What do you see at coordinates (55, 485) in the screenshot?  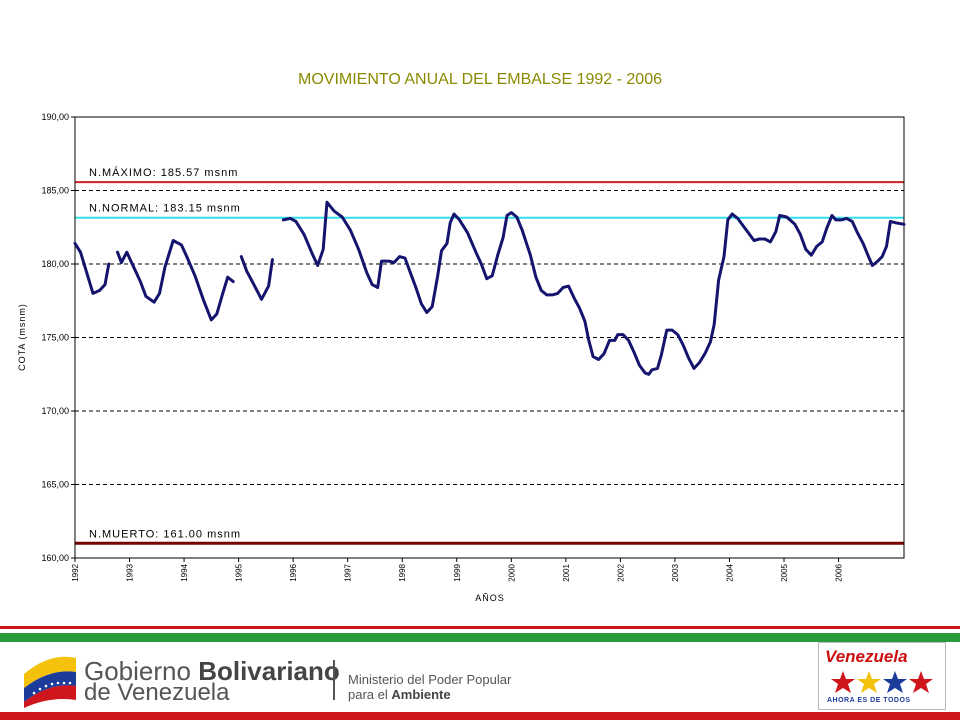 I see `y-tick-label: 165,00` at bounding box center [55, 485].